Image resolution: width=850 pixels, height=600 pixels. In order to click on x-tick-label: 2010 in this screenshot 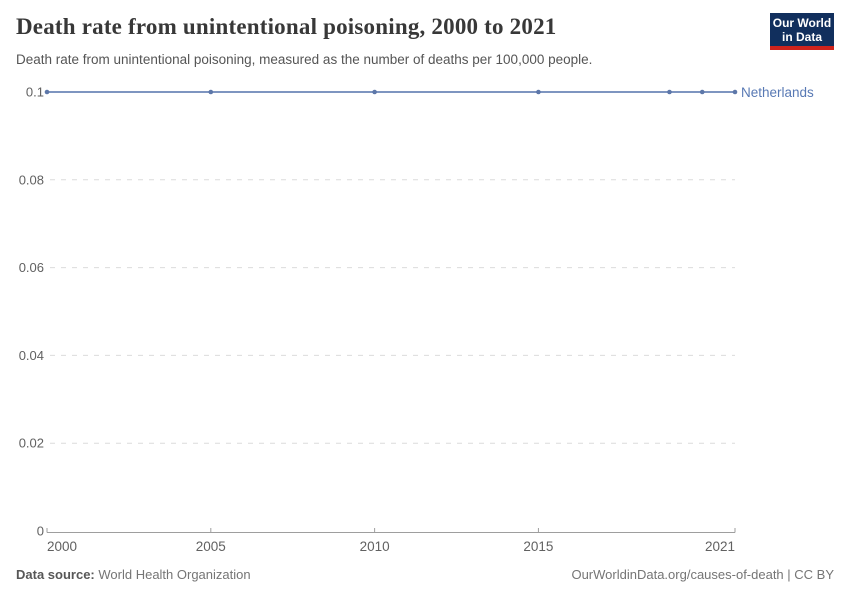, I will do `click(375, 546)`.